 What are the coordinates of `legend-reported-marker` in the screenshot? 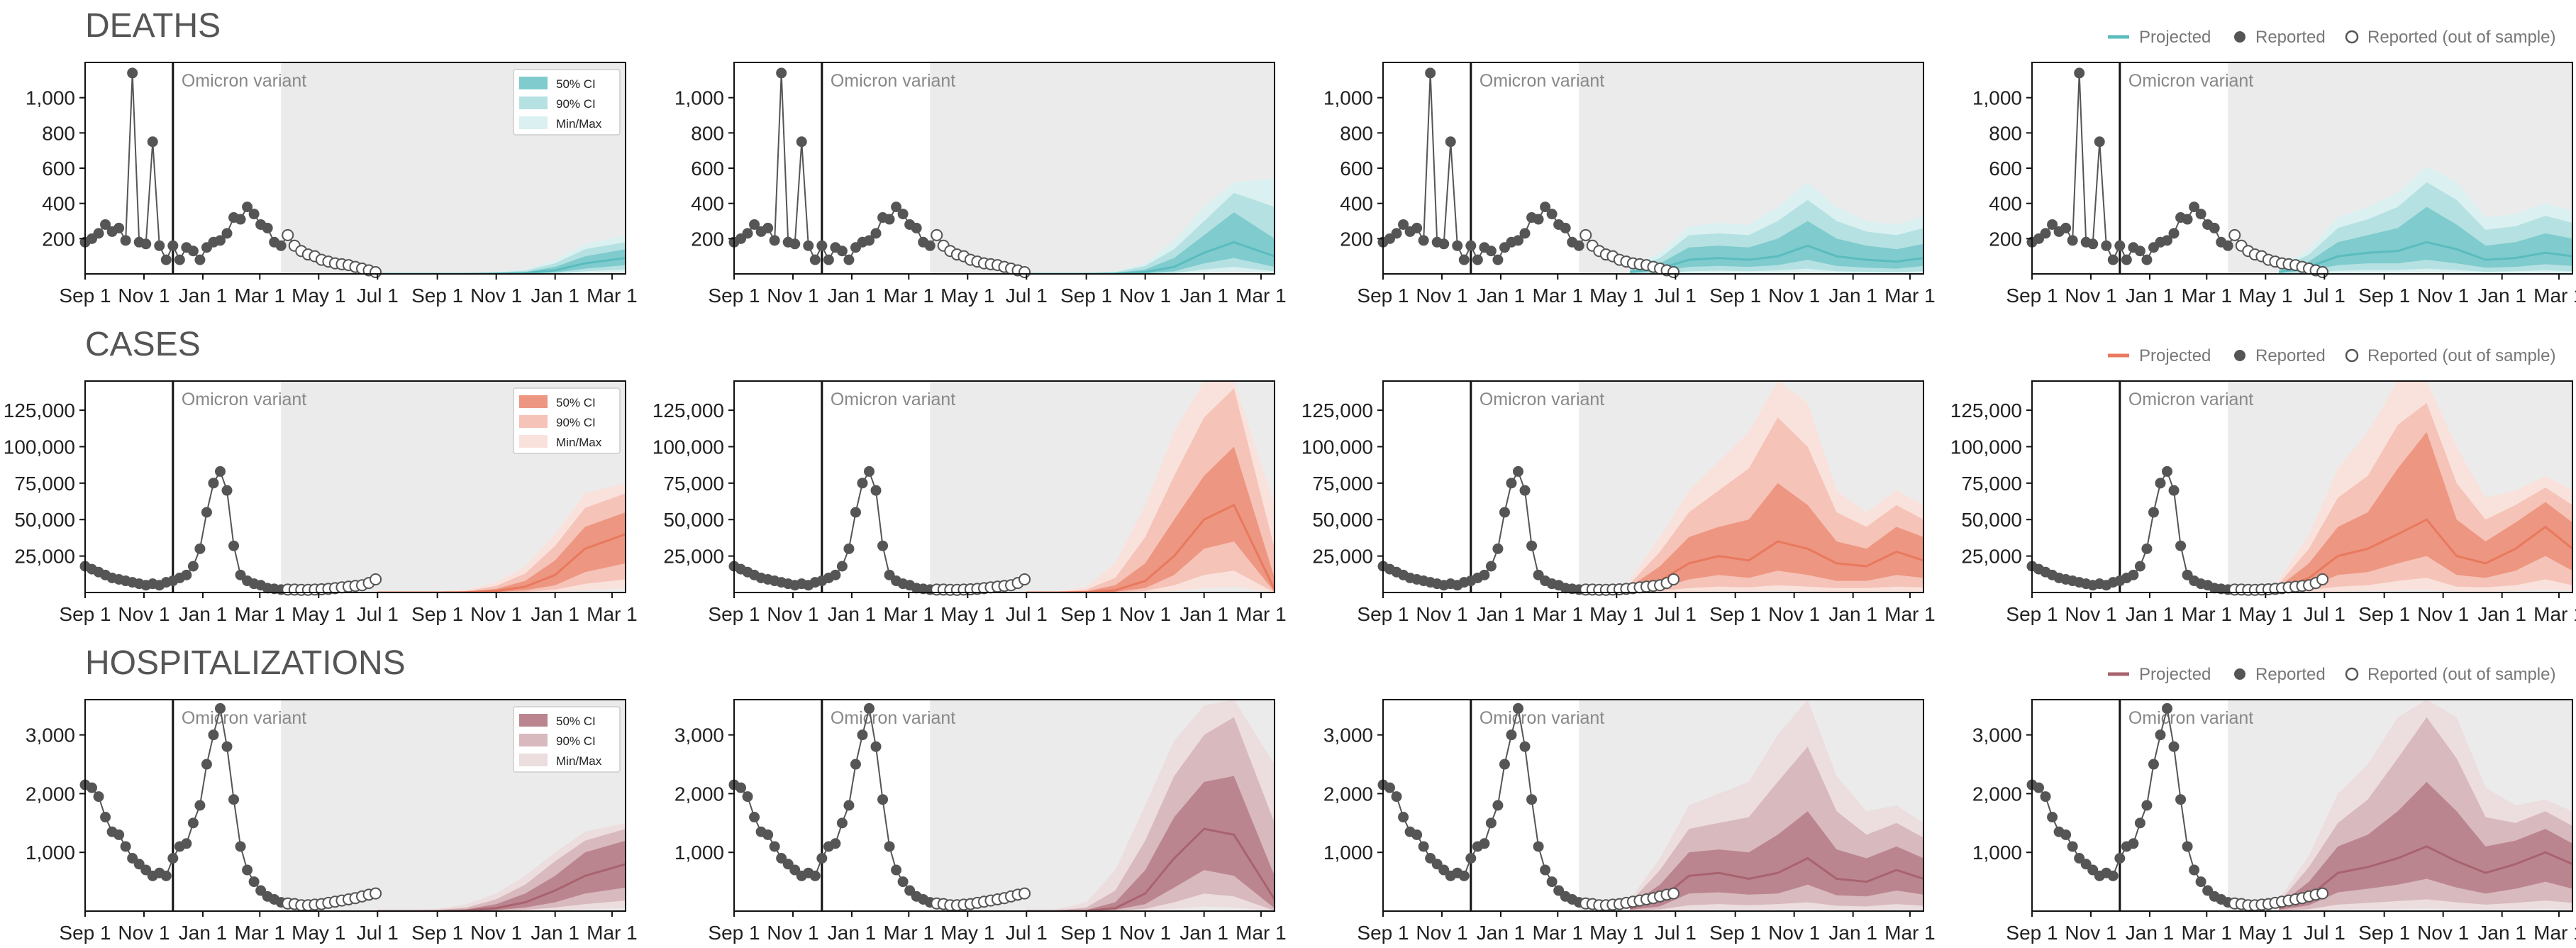 It's located at (2239, 356).